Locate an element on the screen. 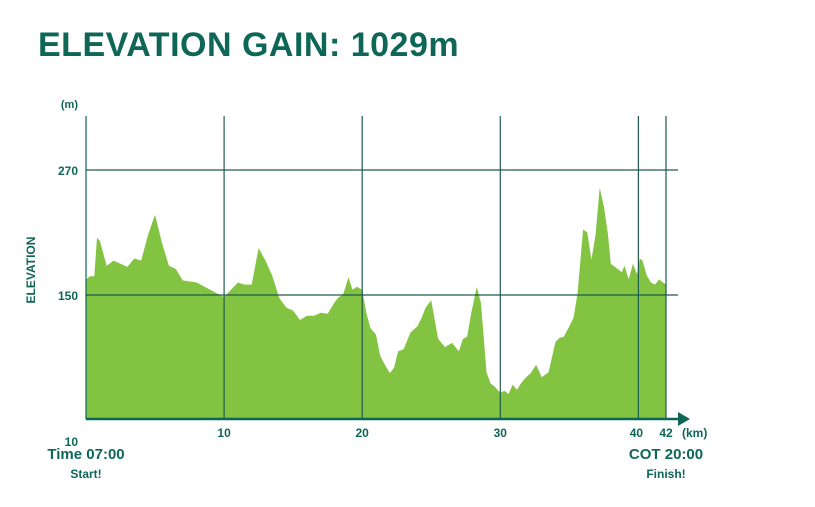 Image resolution: width=815 pixels, height=507 pixels. x-tick-label-20: 20 is located at coordinates (363, 433).